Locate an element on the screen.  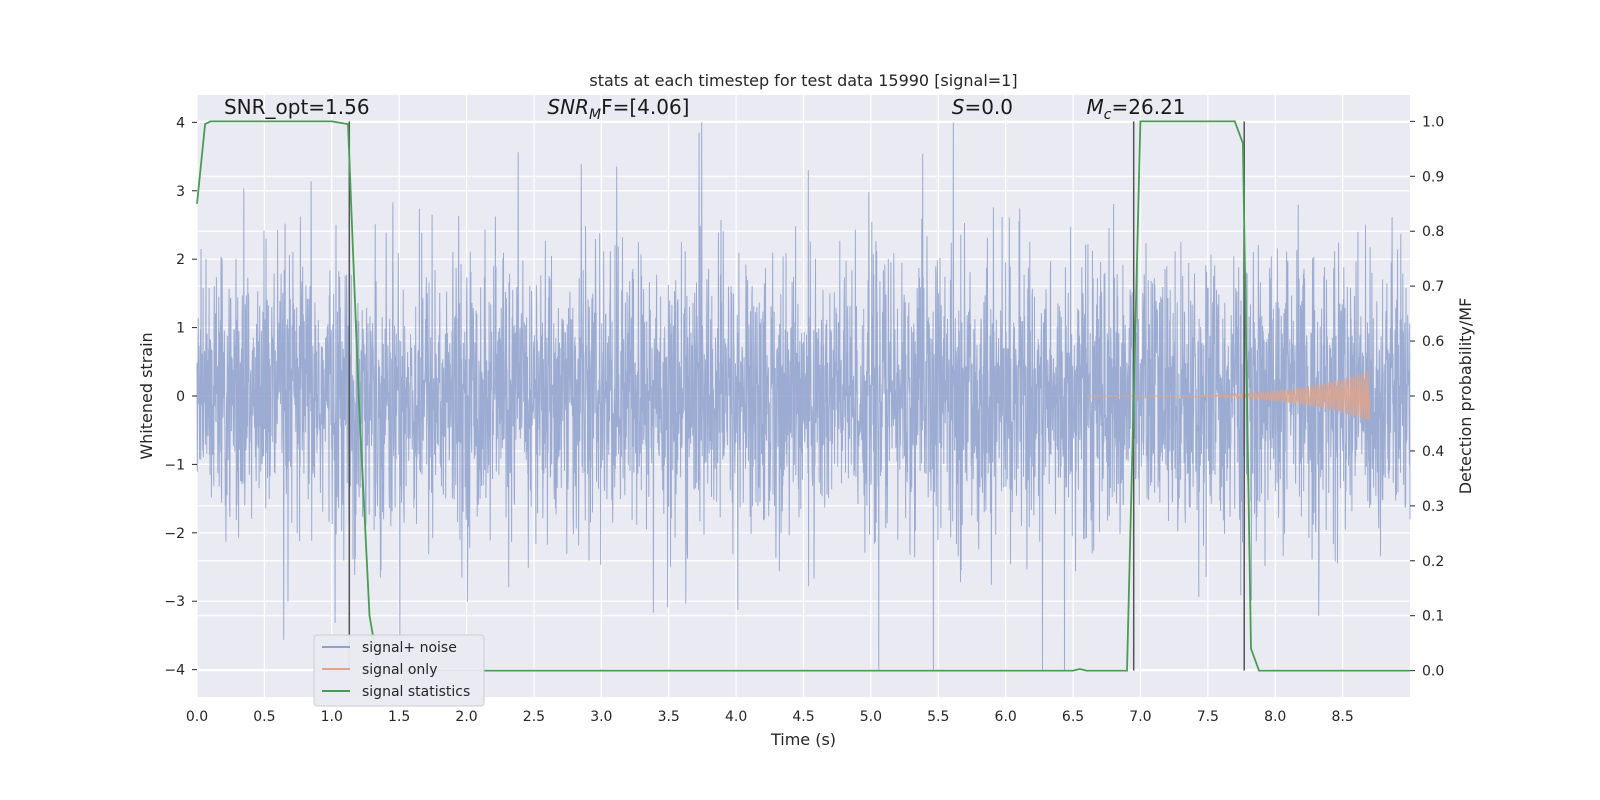
y-tick-label: 2 is located at coordinates (180, 260).